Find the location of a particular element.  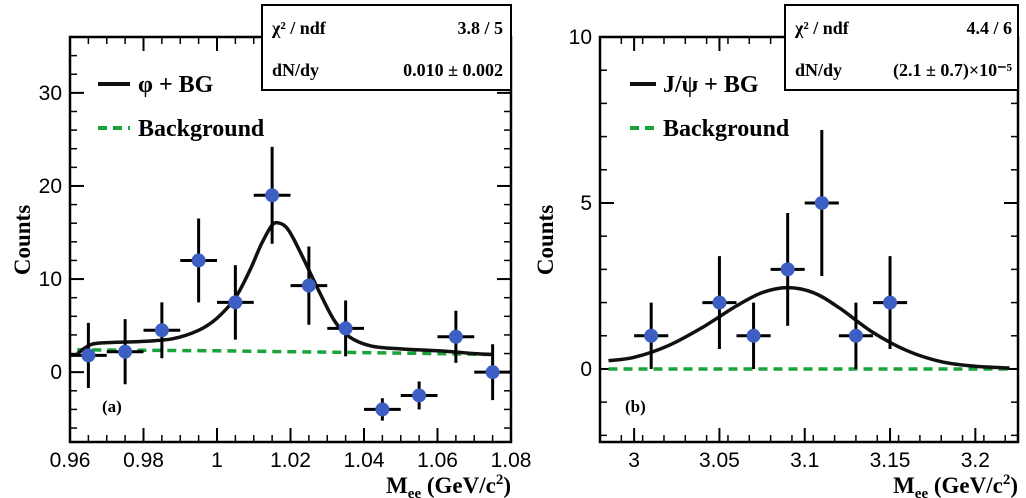

x-tick-label: 1.02 is located at coordinates (290, 460).